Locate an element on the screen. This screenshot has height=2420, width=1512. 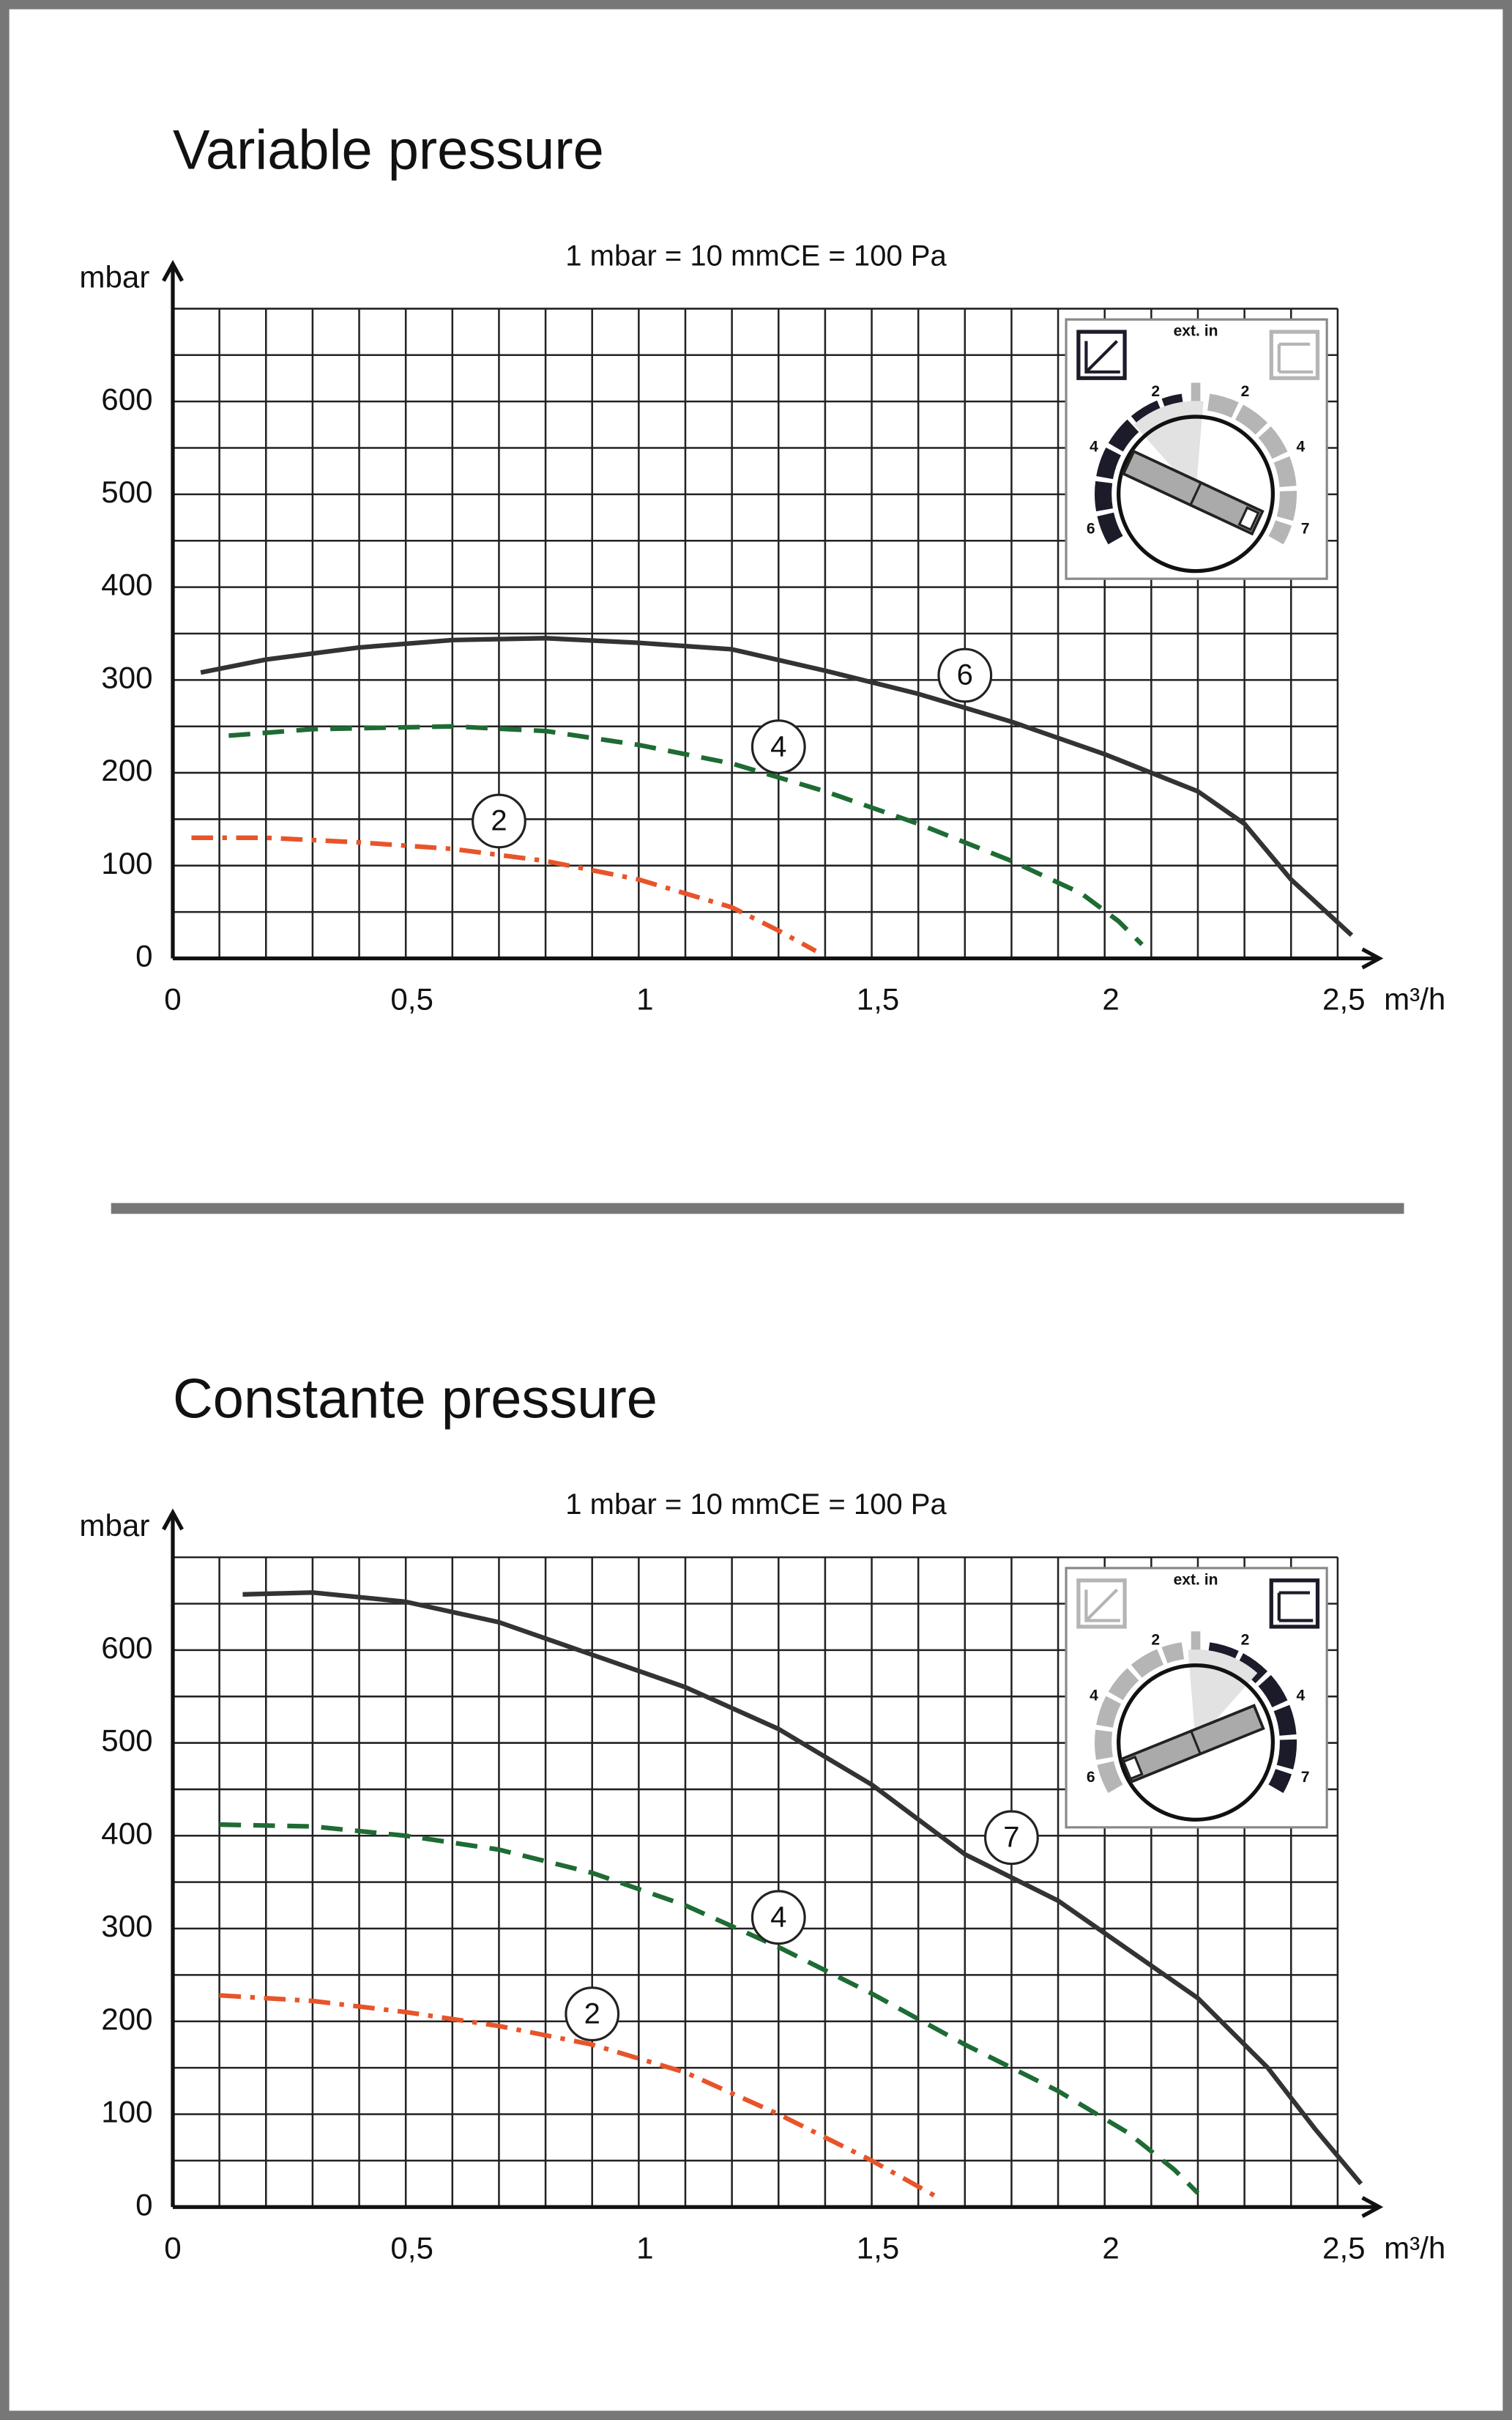
series-label: 7 is located at coordinates (1011, 1838).